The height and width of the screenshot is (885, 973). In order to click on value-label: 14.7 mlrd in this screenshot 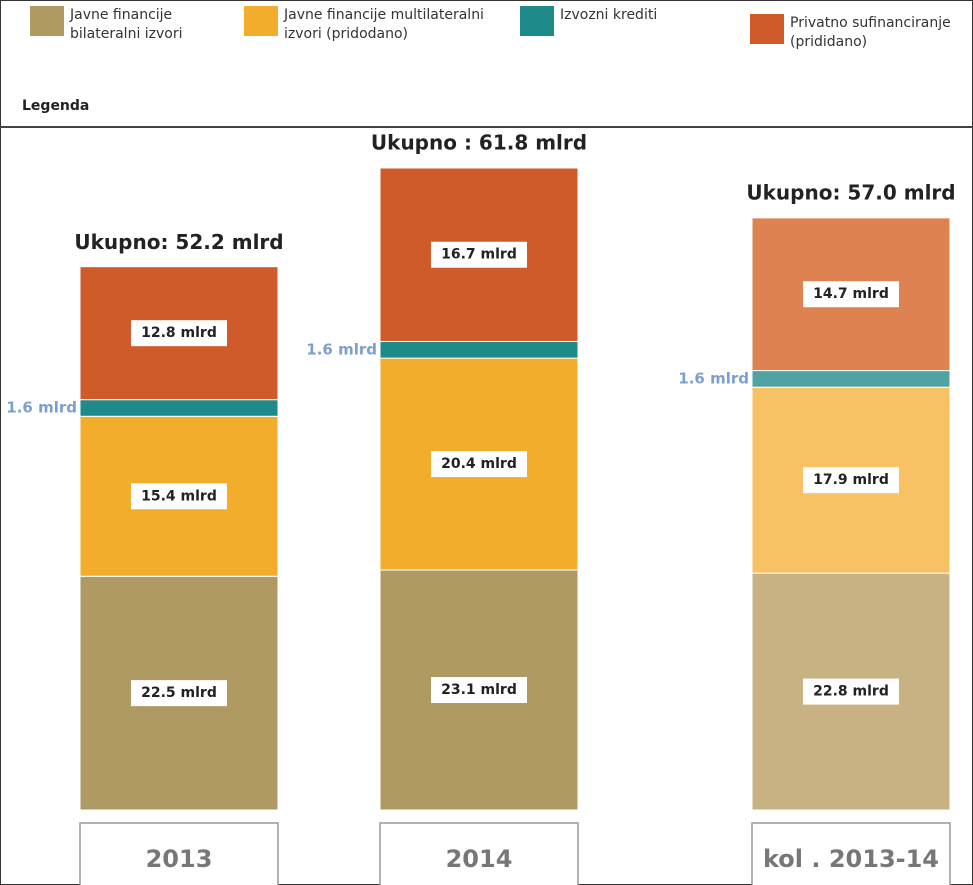, I will do `click(851, 294)`.